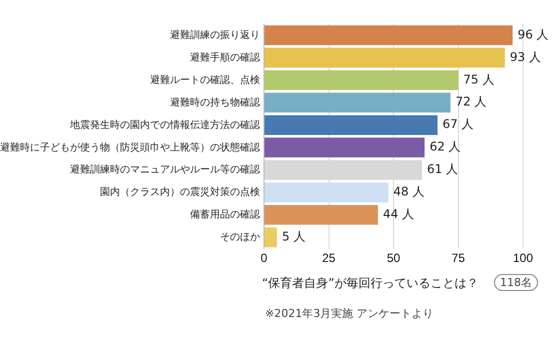 Image resolution: width=560 pixels, height=339 pixels. What do you see at coordinates (525, 57) in the screenshot?
I see `data-label: 93 人` at bounding box center [525, 57].